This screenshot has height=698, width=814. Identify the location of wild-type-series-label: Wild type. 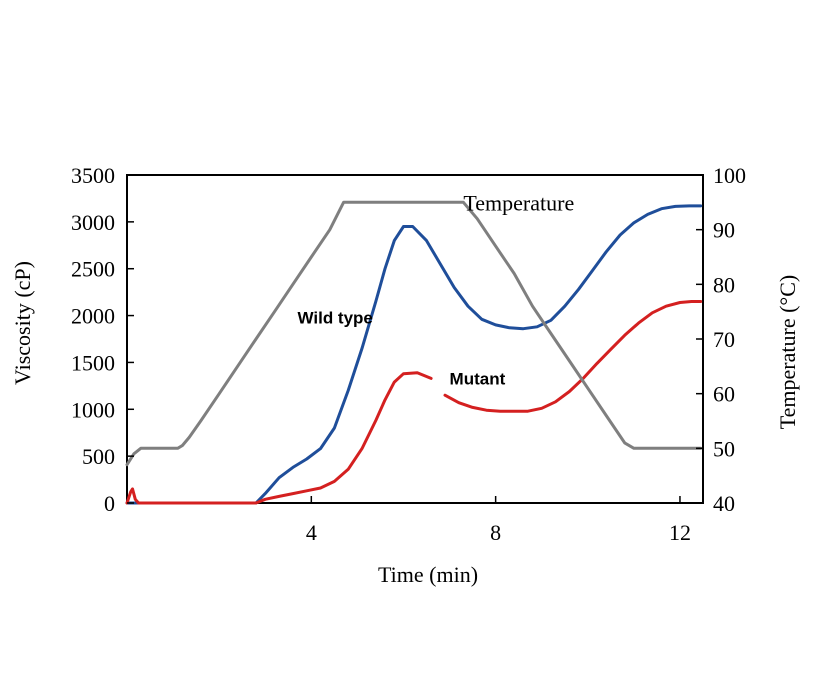
(334, 318).